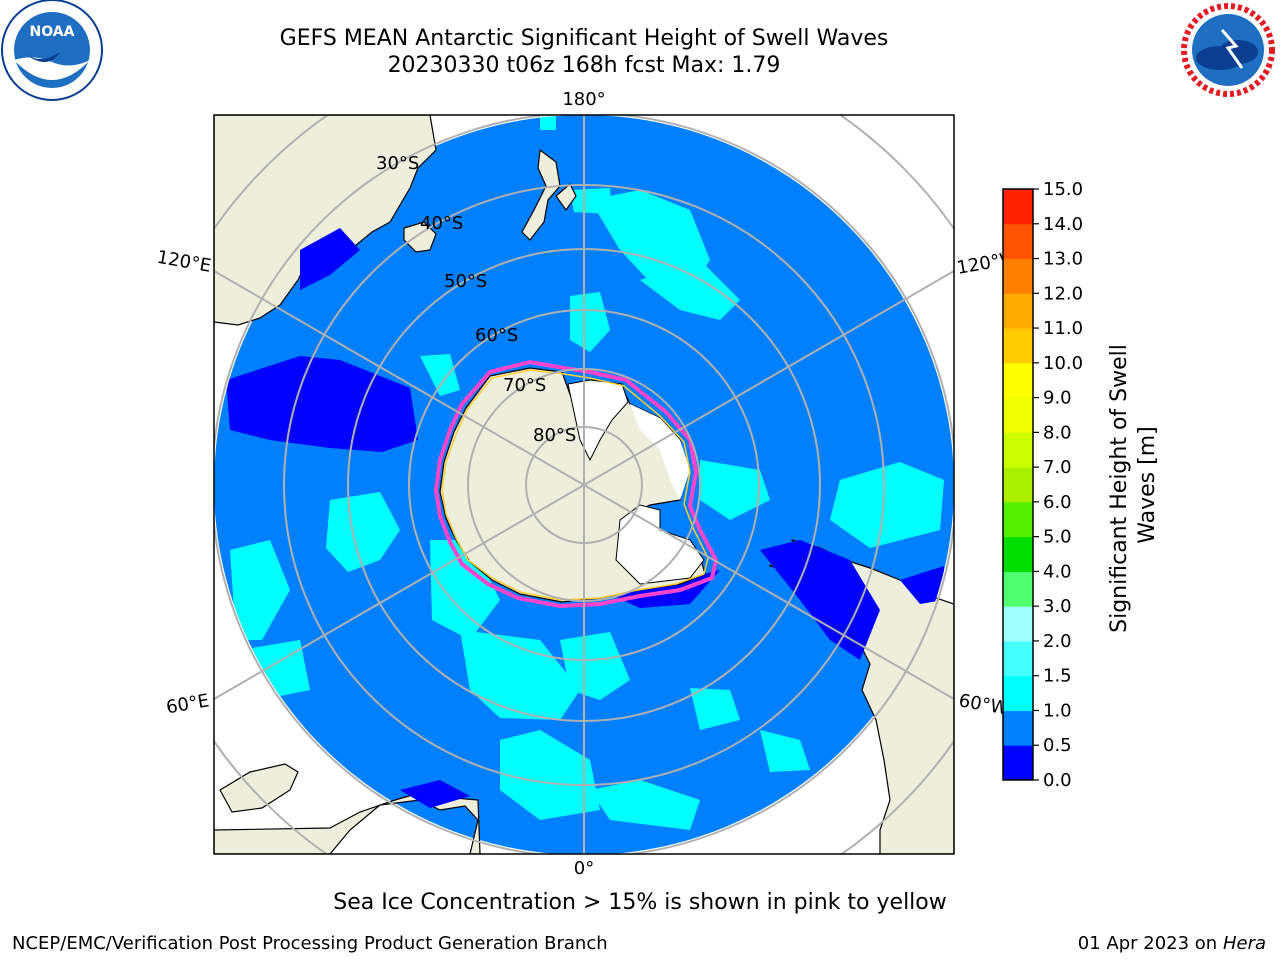 This screenshot has width=1280, height=960. I want to click on colorbar-tick-label: 10.0, so click(1063, 363).